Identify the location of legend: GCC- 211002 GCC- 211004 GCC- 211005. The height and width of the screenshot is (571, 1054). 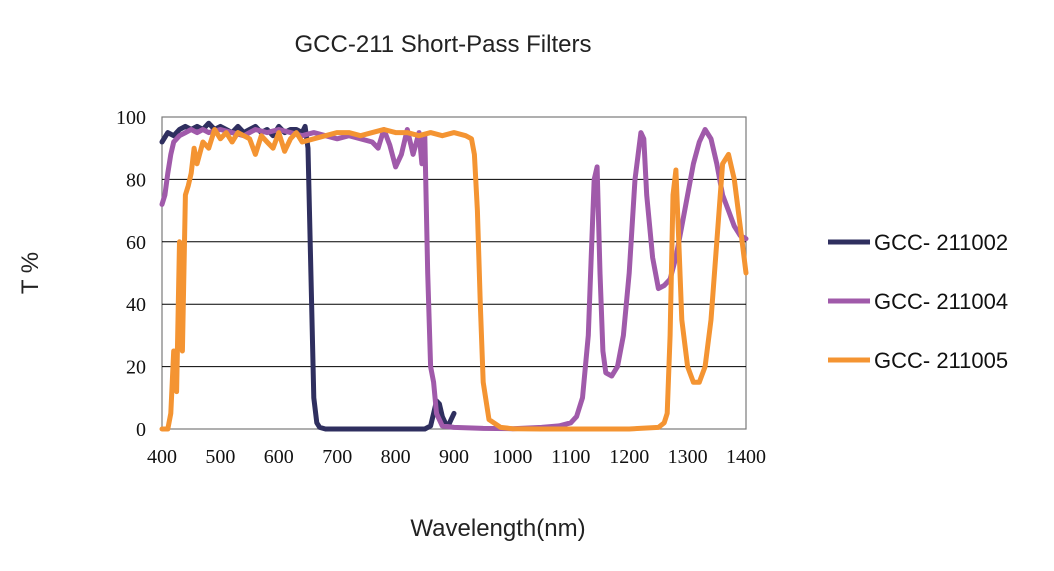
(918, 301).